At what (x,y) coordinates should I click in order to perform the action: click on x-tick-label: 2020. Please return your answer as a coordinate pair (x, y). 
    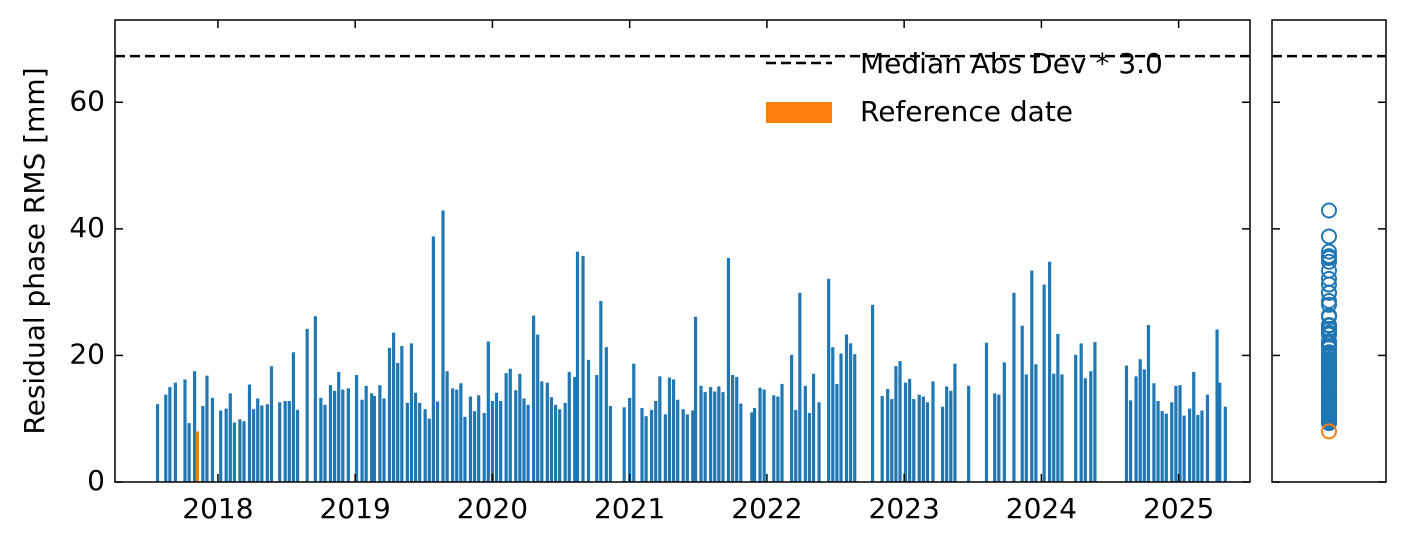
    Looking at the image, I should click on (492, 508).